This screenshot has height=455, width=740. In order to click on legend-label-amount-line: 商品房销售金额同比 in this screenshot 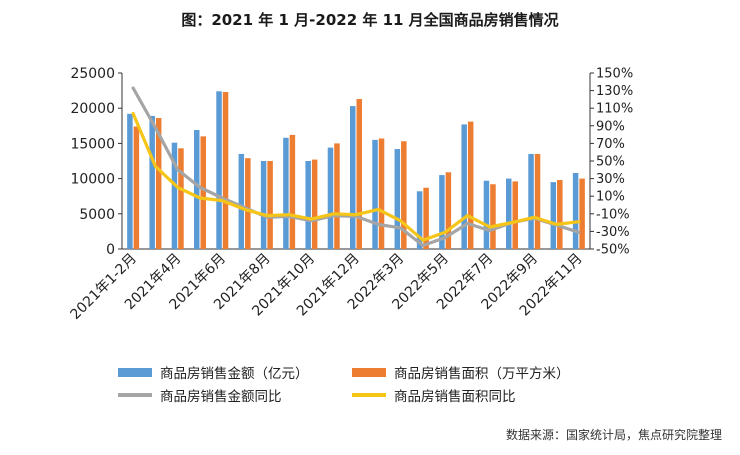, I will do `click(221, 397)`.